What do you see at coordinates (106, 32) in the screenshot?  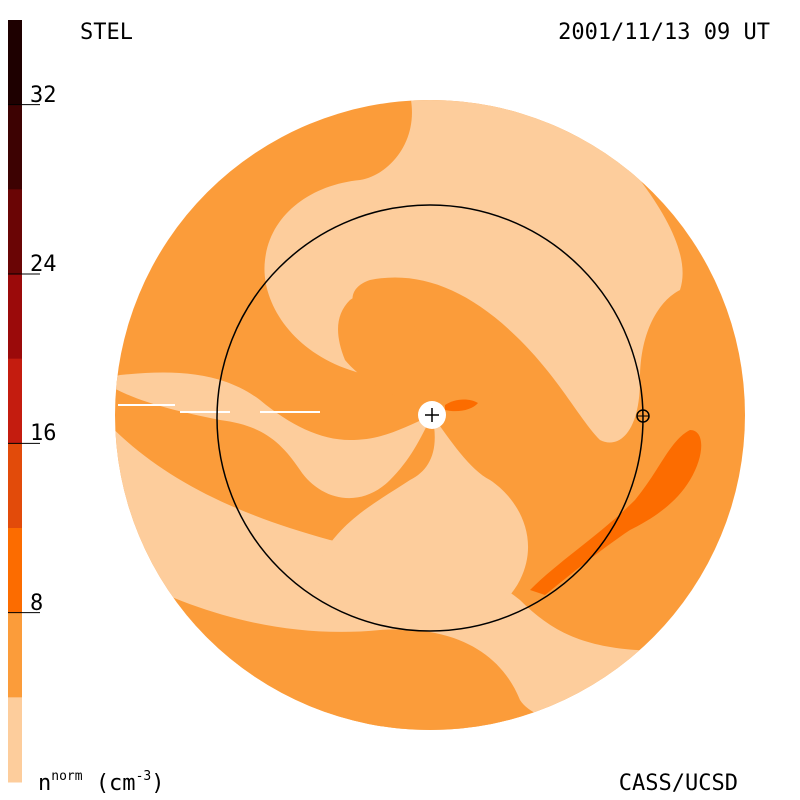 I see `instrument-title: STEL` at bounding box center [106, 32].